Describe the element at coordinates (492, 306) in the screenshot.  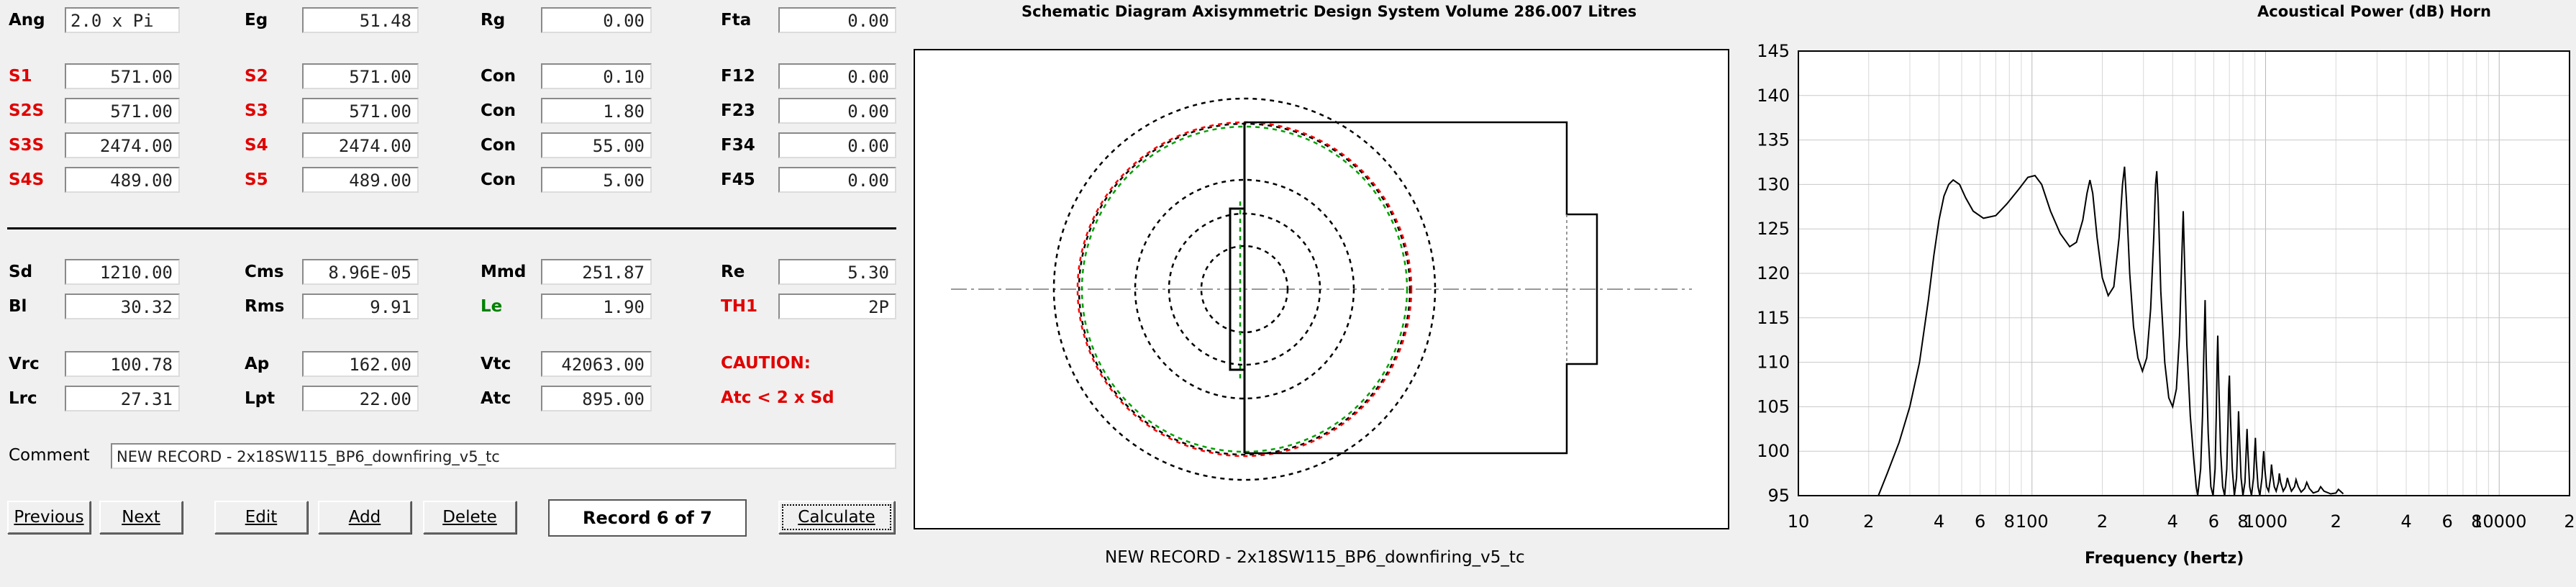
I see `param-label-le-26: Le` at that location.